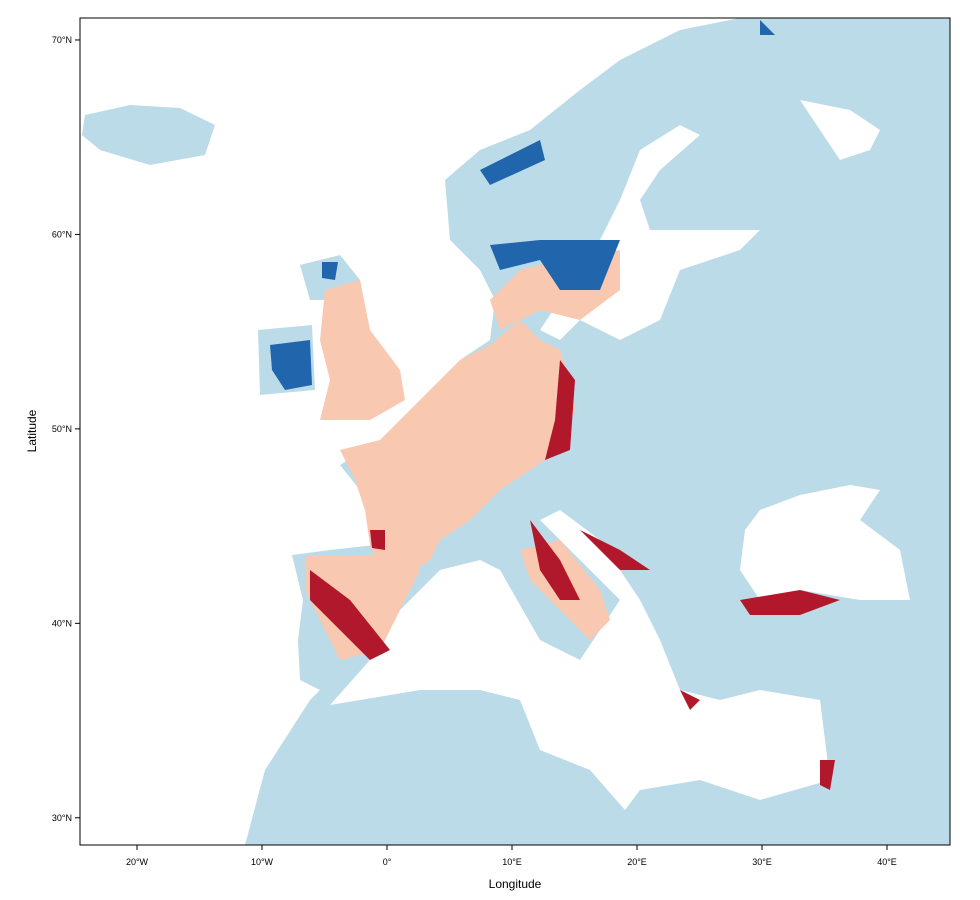 Image resolution: width=980 pixels, height=900 pixels. What do you see at coordinates (62, 40) in the screenshot?
I see `y-tick-label: 70°N` at bounding box center [62, 40].